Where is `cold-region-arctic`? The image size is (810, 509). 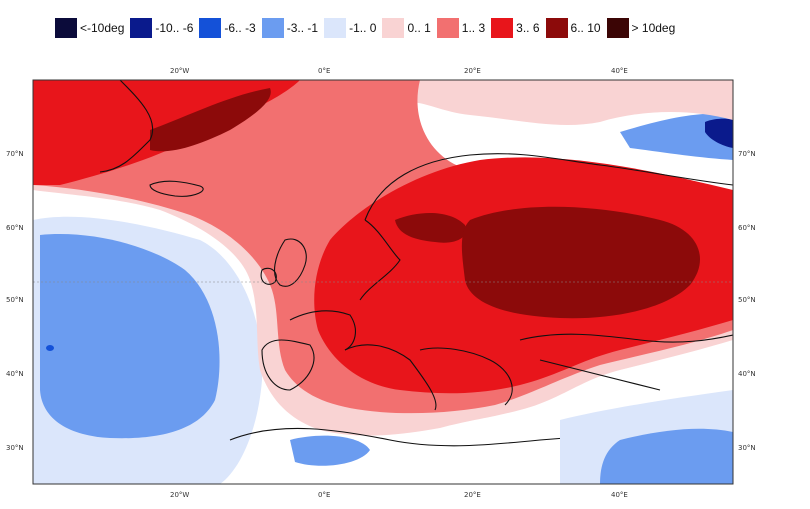
cold-region-arctic is located at coordinates (676, 136).